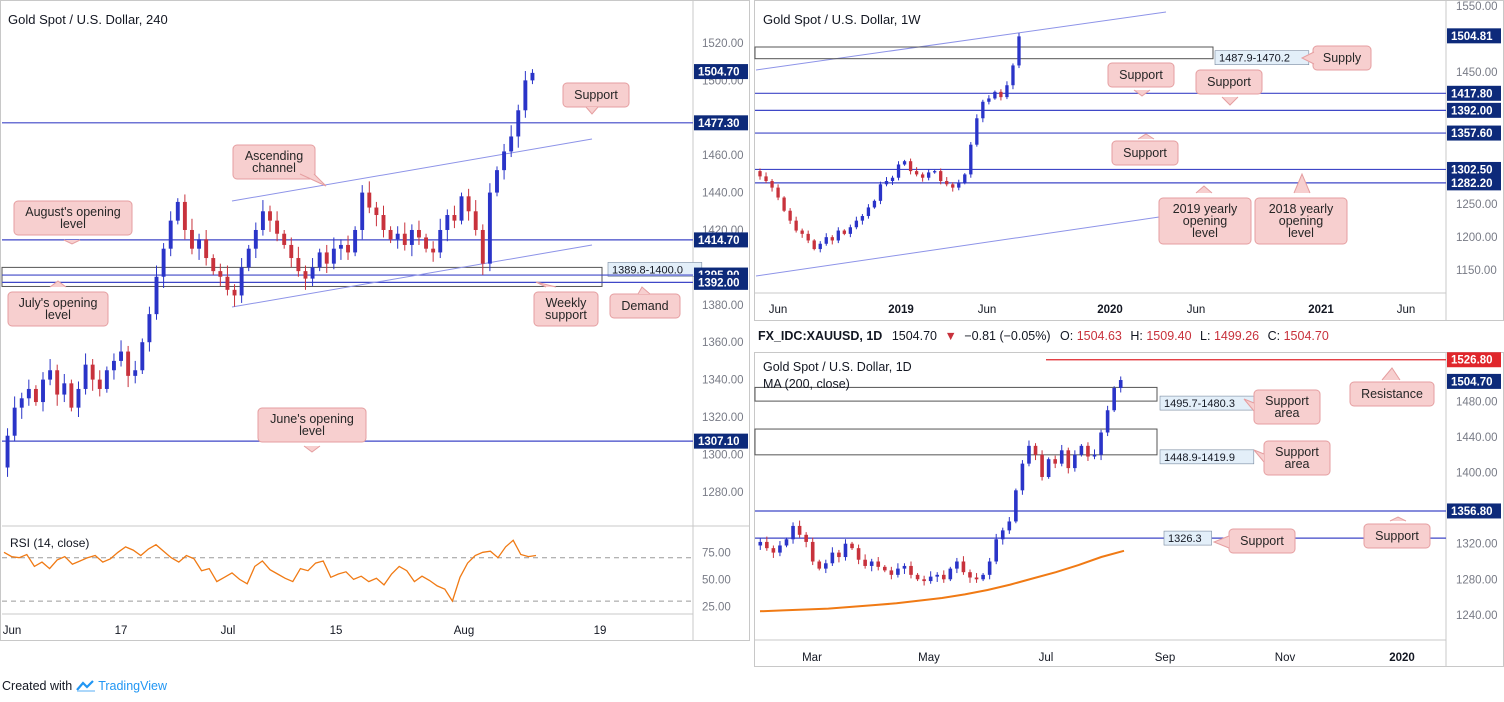 This screenshot has height=702, width=1504. I want to click on h4-price-tag: 1477.30, so click(719, 124).